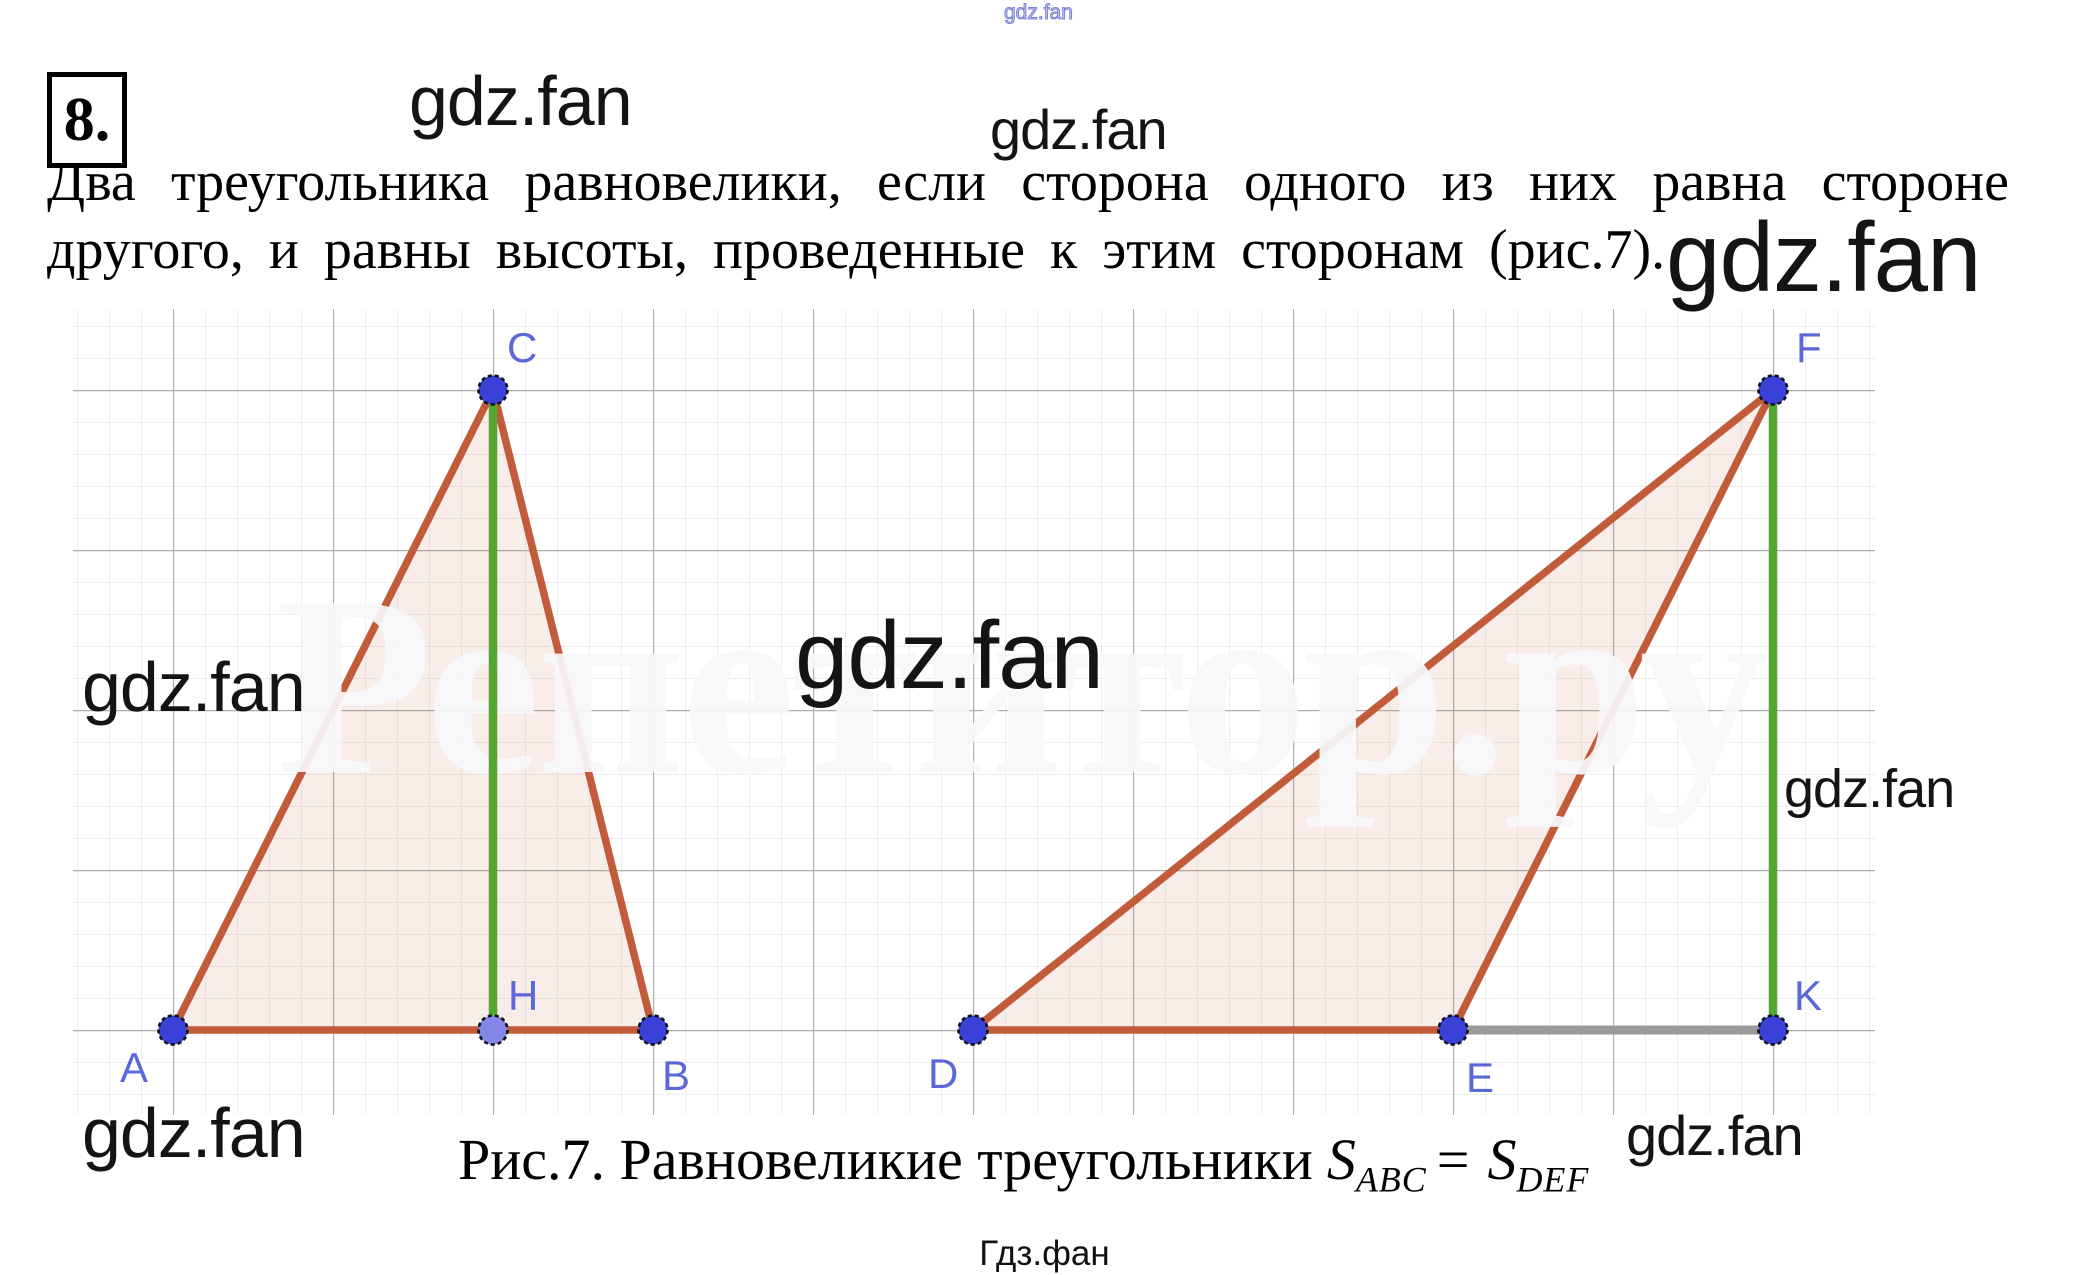 The height and width of the screenshot is (1275, 2089). I want to click on point-a, so click(173, 1030).